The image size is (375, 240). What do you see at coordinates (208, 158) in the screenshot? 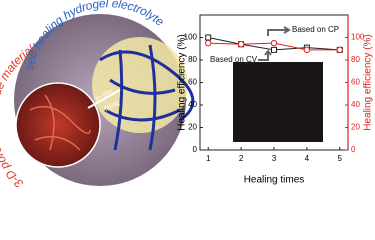
I see `x-tick-label: 1` at bounding box center [208, 158].